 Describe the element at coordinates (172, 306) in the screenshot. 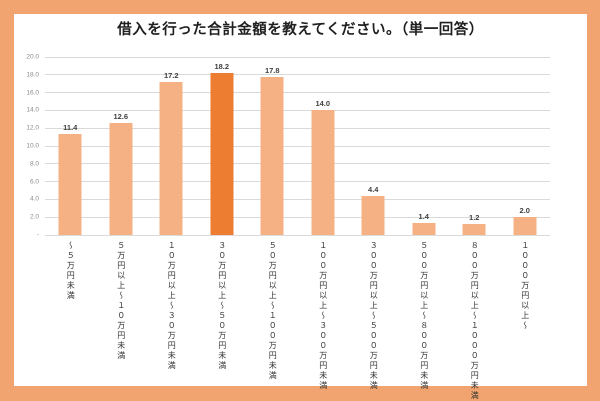

I see `x-label: １０万円以上～３０万円未満` at that location.